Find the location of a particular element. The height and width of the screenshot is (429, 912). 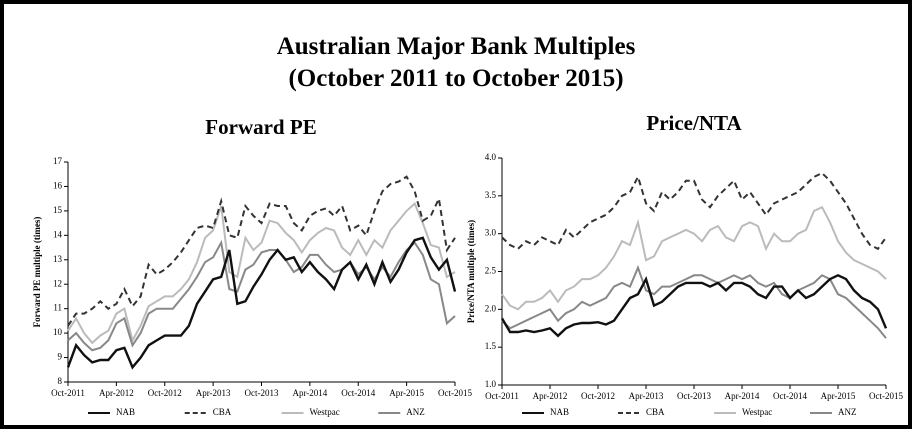

y-tick-label: 16 is located at coordinates (58, 186).